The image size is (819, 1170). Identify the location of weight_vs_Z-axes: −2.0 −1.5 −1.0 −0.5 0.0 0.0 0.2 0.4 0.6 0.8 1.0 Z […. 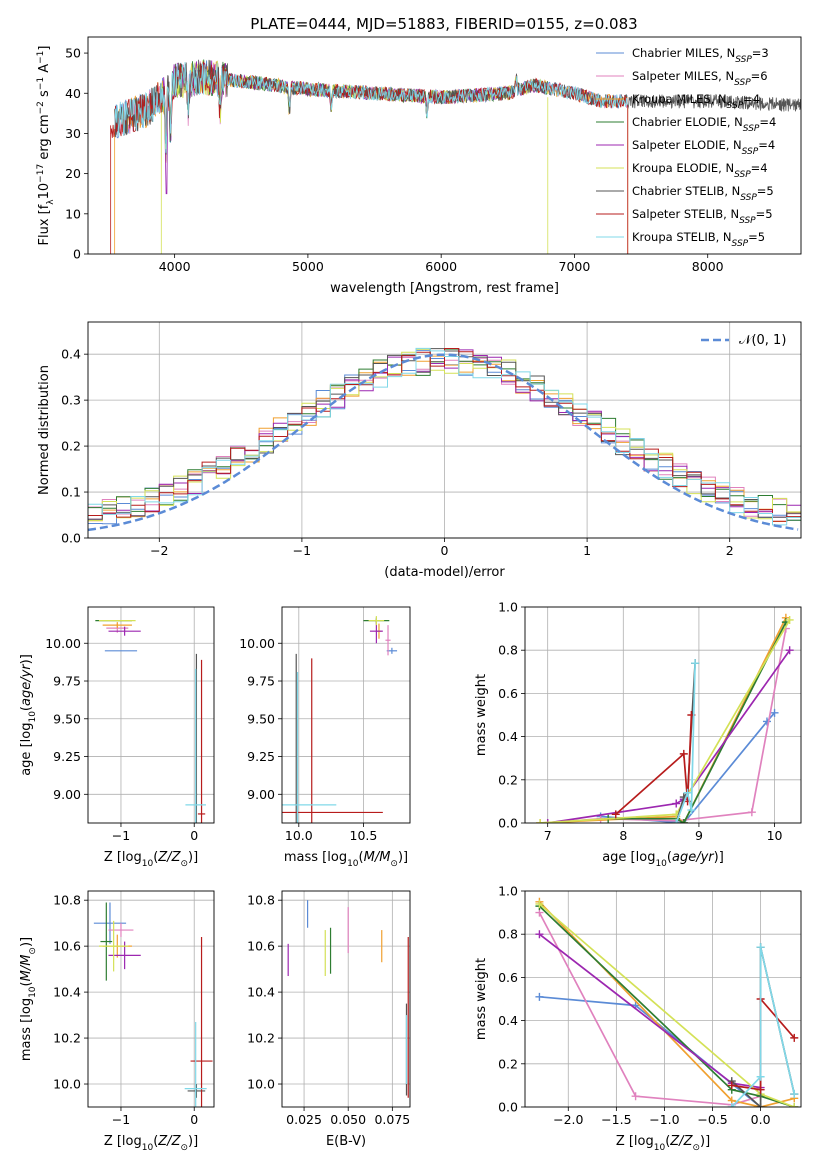
(638, 1018).